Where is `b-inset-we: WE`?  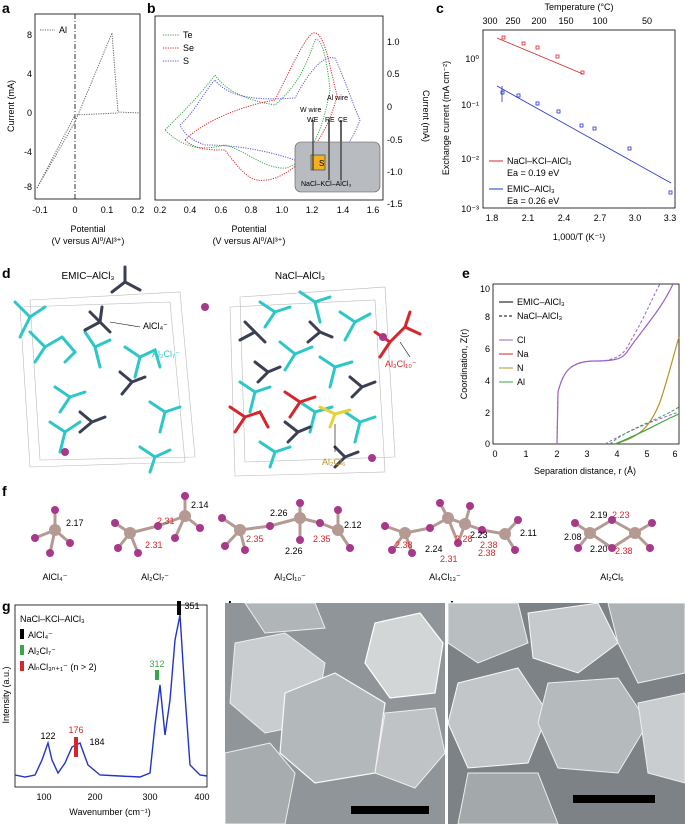
b-inset-we: WE is located at coordinates (313, 120).